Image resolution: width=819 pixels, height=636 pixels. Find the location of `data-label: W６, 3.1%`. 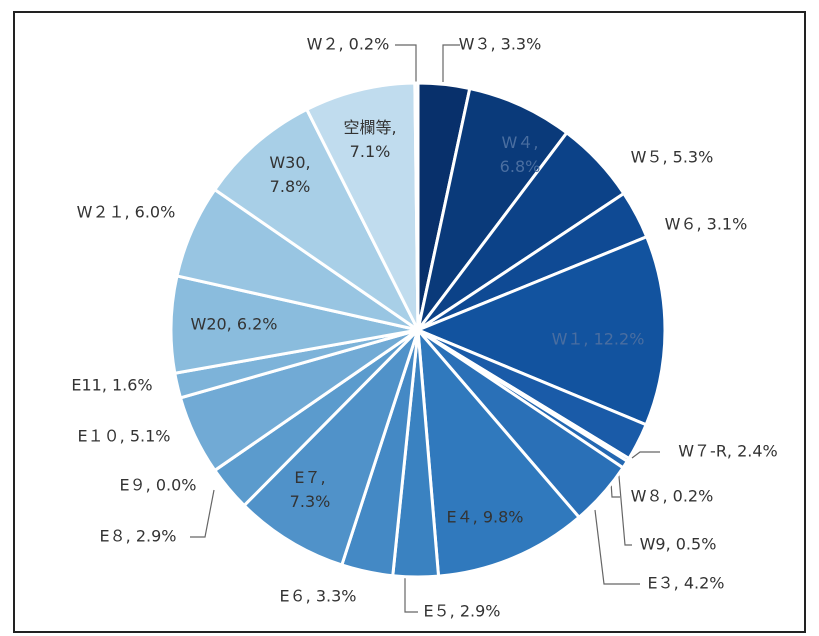

data-label: W６, 3.1% is located at coordinates (706, 224).